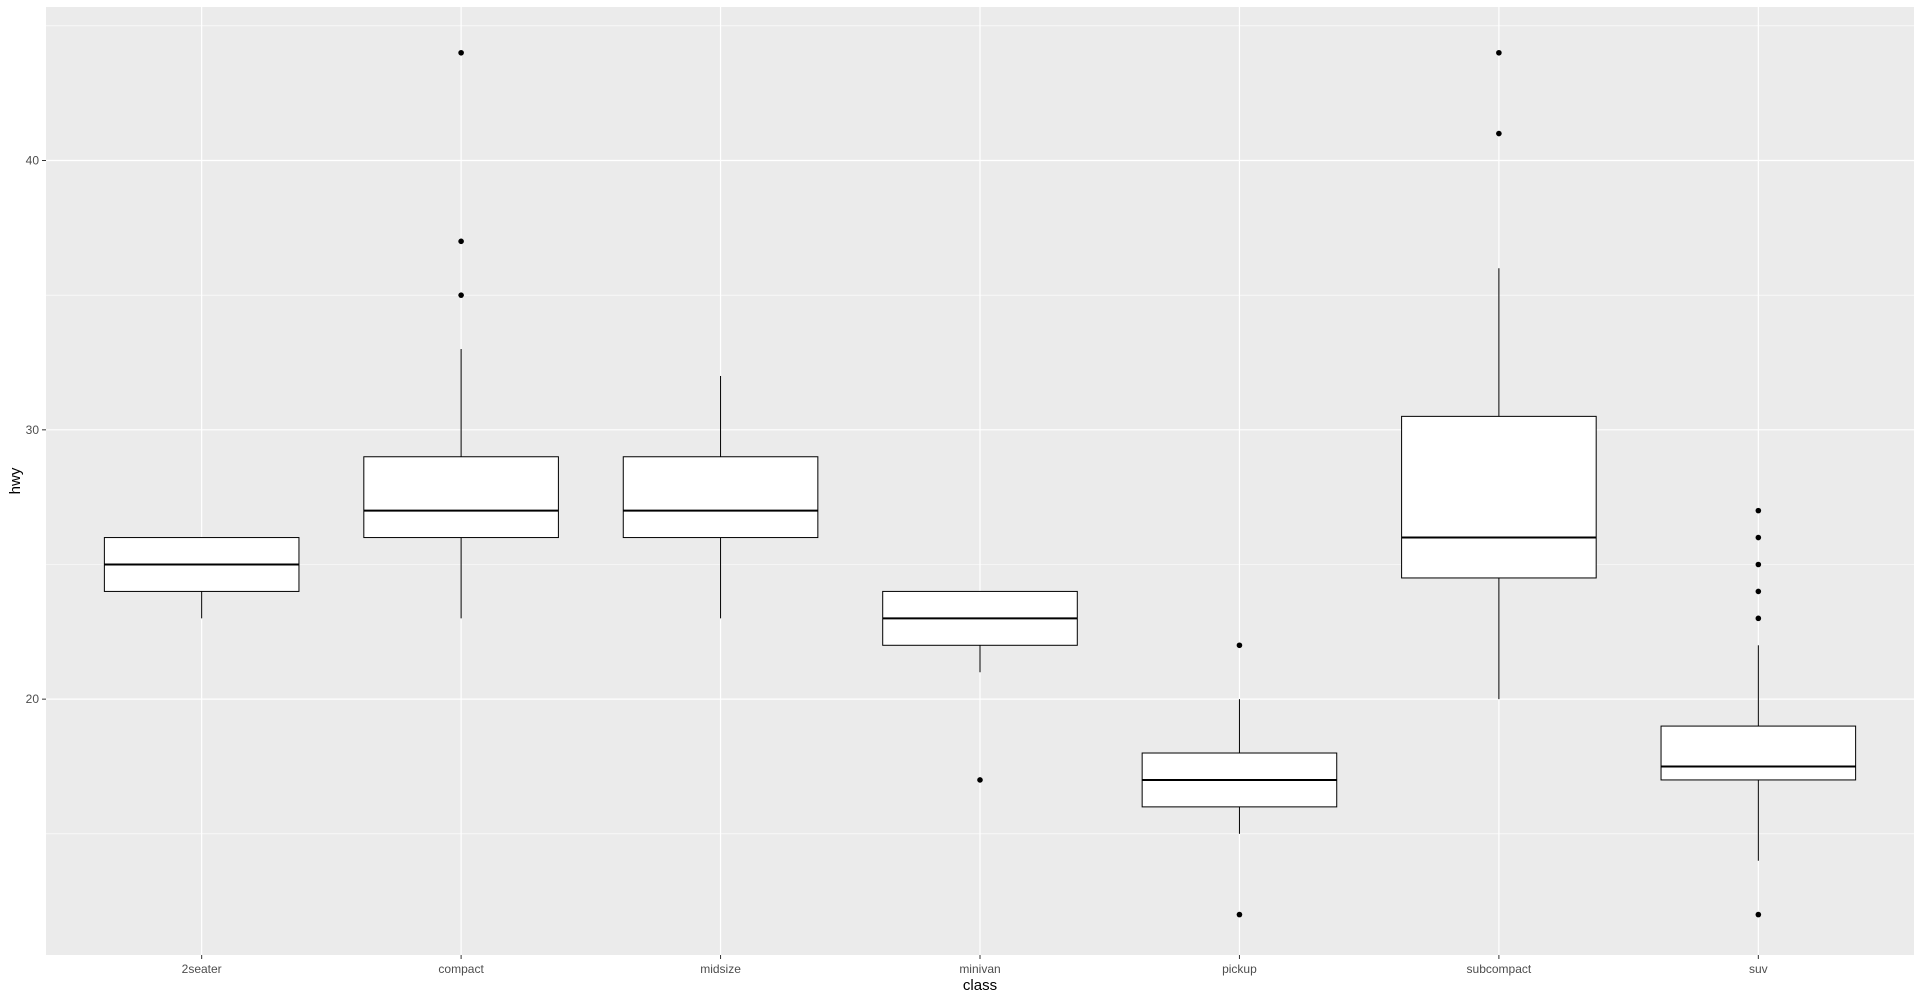 This screenshot has height=1001, width=1920. I want to click on x-axis-title: class, so click(980, 985).